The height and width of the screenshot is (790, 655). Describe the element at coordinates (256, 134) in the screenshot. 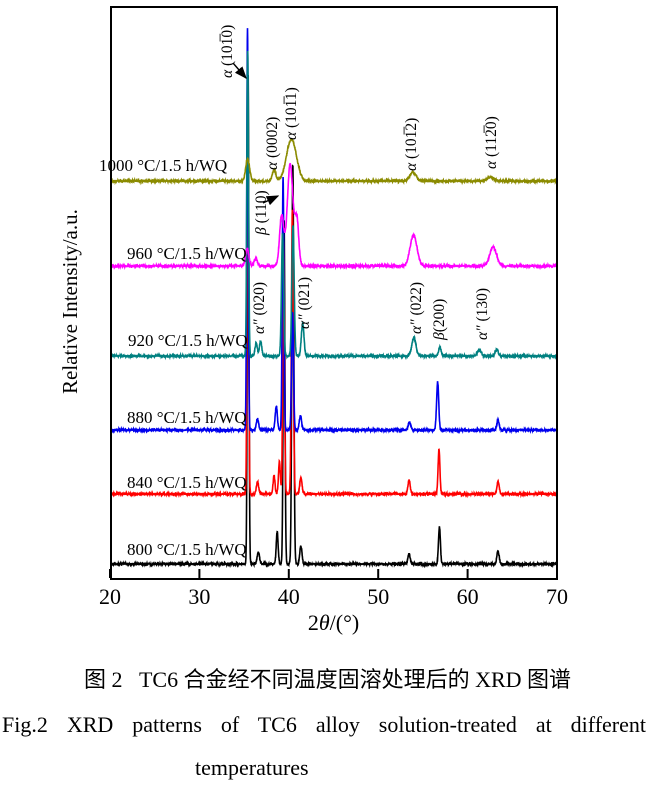

I see `peak-pointer-arrows` at that location.